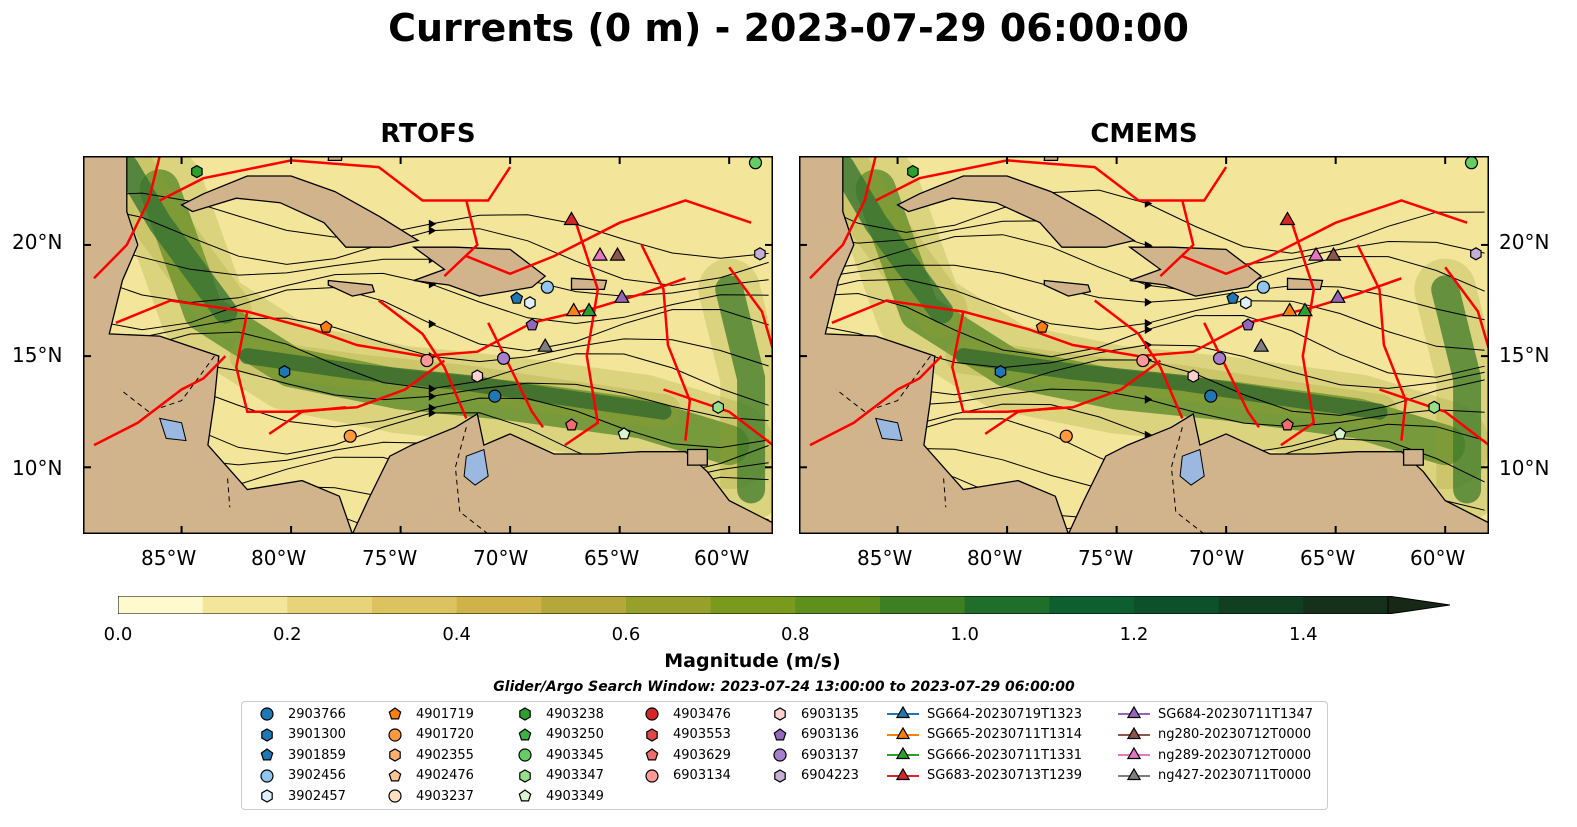 This screenshot has height=827, width=1577. What do you see at coordinates (1217, 558) in the screenshot?
I see `lon-label-70w-cmems: 70°W` at bounding box center [1217, 558].